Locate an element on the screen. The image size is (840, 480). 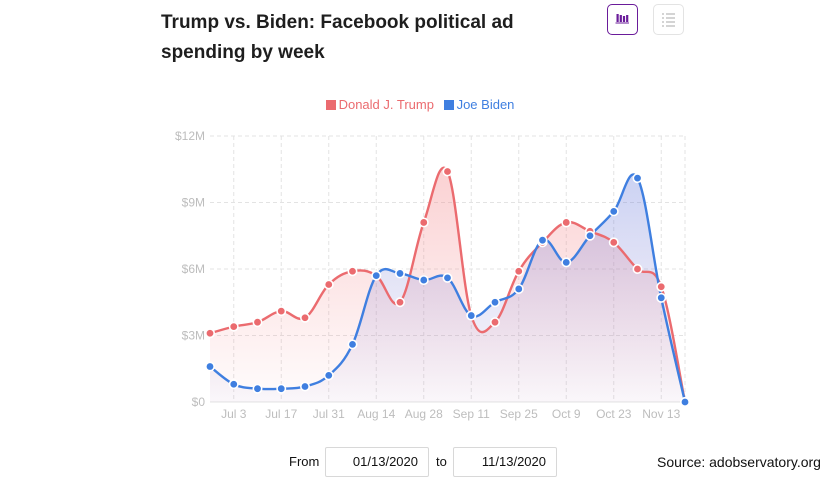
from-date-input: 01/13/2020 is located at coordinates (377, 462).